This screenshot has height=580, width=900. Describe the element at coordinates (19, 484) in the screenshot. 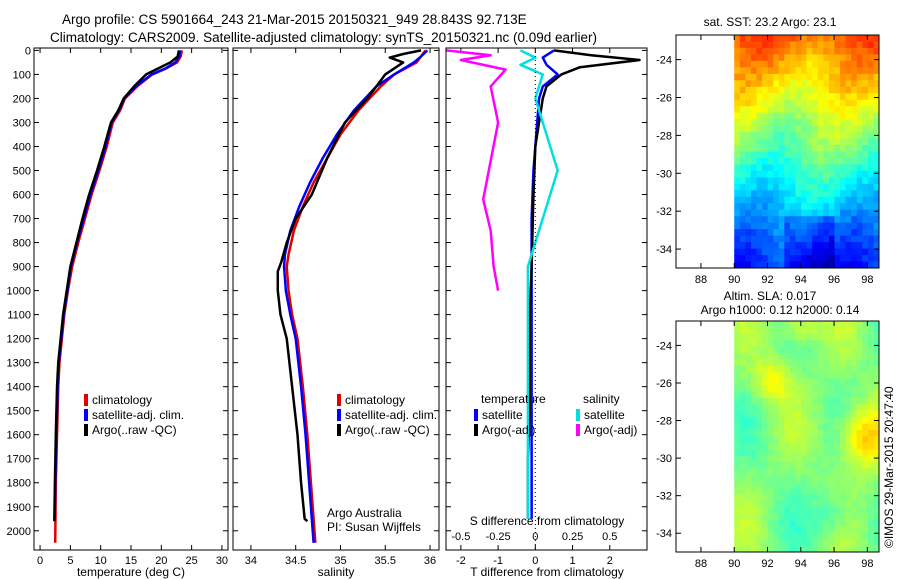

I see `depth-tick-label: 1800` at that location.